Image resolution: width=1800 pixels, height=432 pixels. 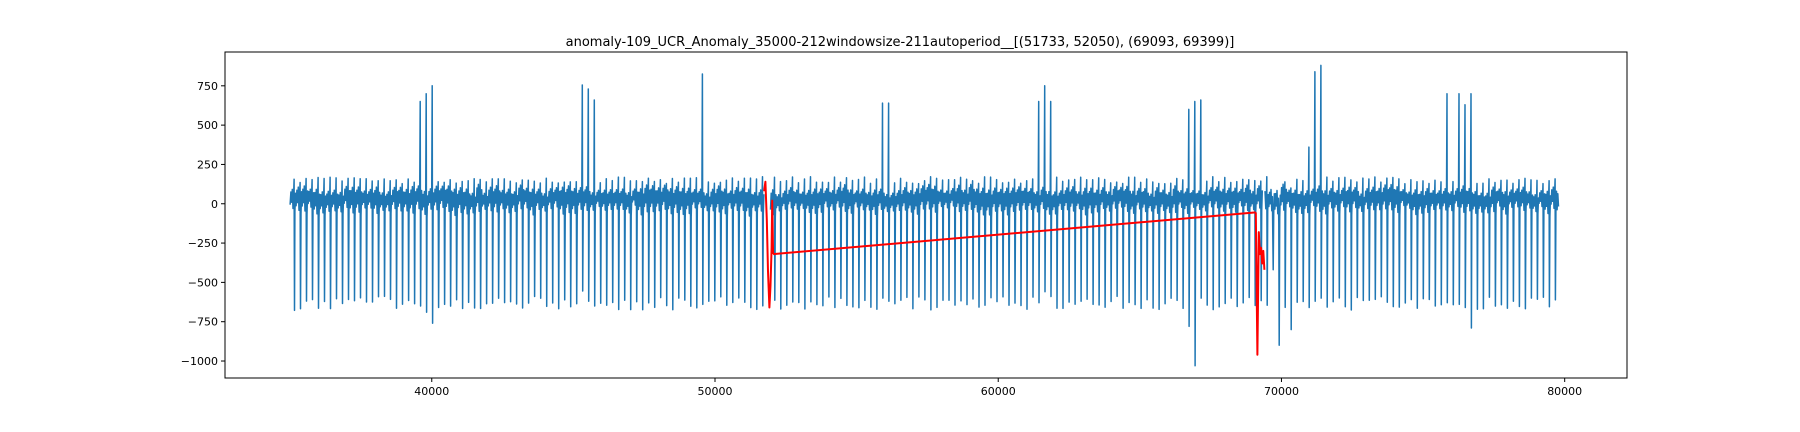 I want to click on x-tick-label-60000: 60000, so click(x=998, y=391).